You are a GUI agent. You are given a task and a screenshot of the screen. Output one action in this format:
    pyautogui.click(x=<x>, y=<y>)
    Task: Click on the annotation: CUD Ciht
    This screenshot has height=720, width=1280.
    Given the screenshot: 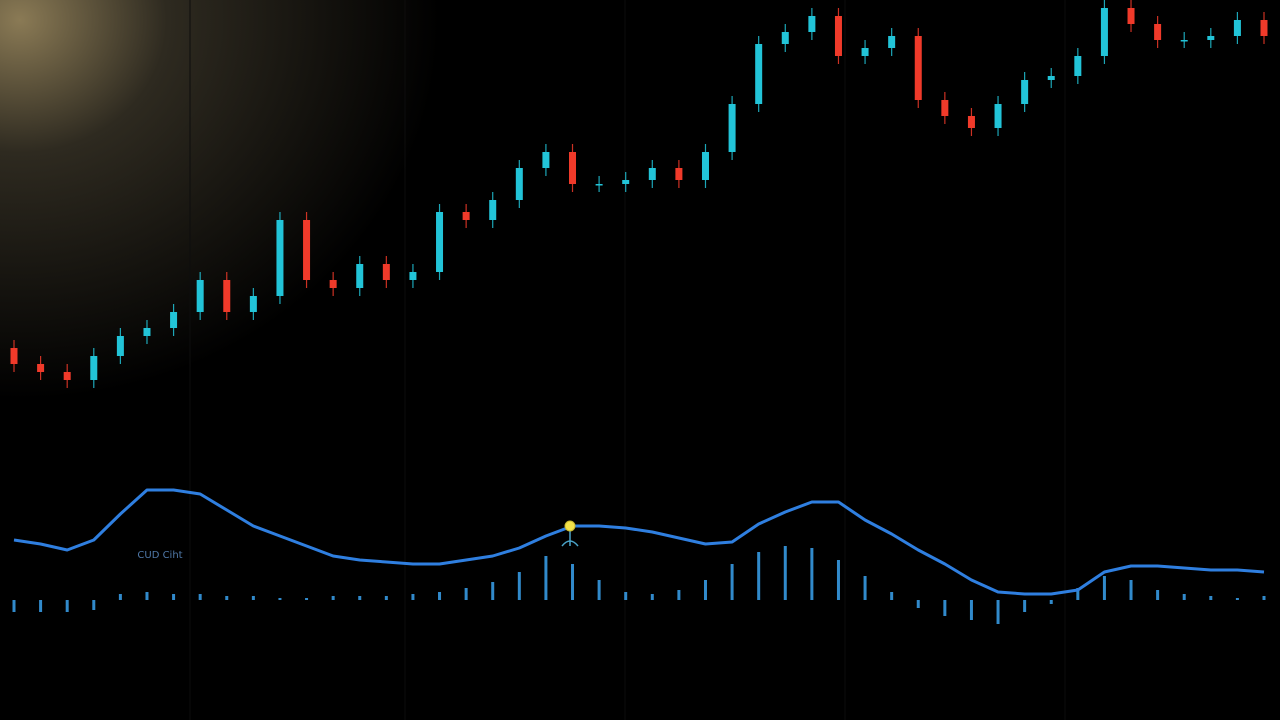 What is the action you would take?
    pyautogui.click(x=159, y=555)
    